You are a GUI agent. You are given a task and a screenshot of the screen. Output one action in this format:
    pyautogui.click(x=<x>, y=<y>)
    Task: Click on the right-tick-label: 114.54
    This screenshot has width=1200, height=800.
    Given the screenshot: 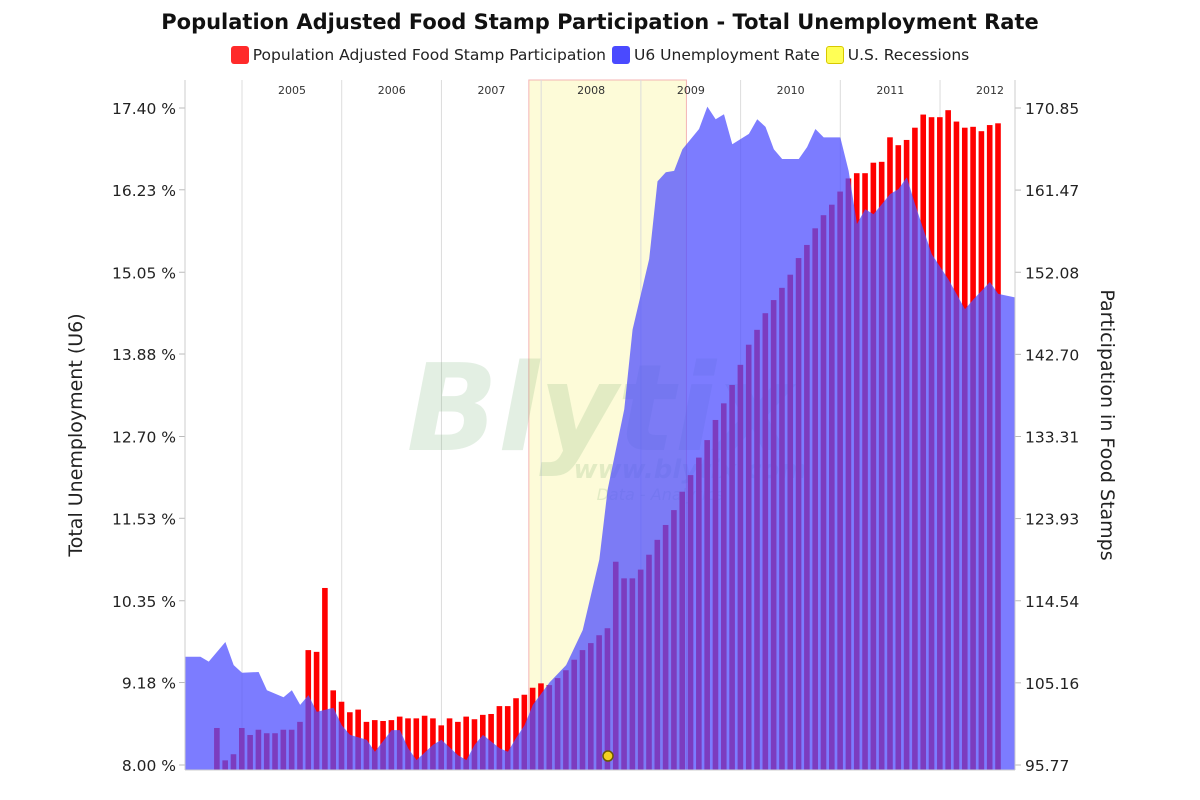 What is the action you would take?
    pyautogui.click(x=1052, y=602)
    